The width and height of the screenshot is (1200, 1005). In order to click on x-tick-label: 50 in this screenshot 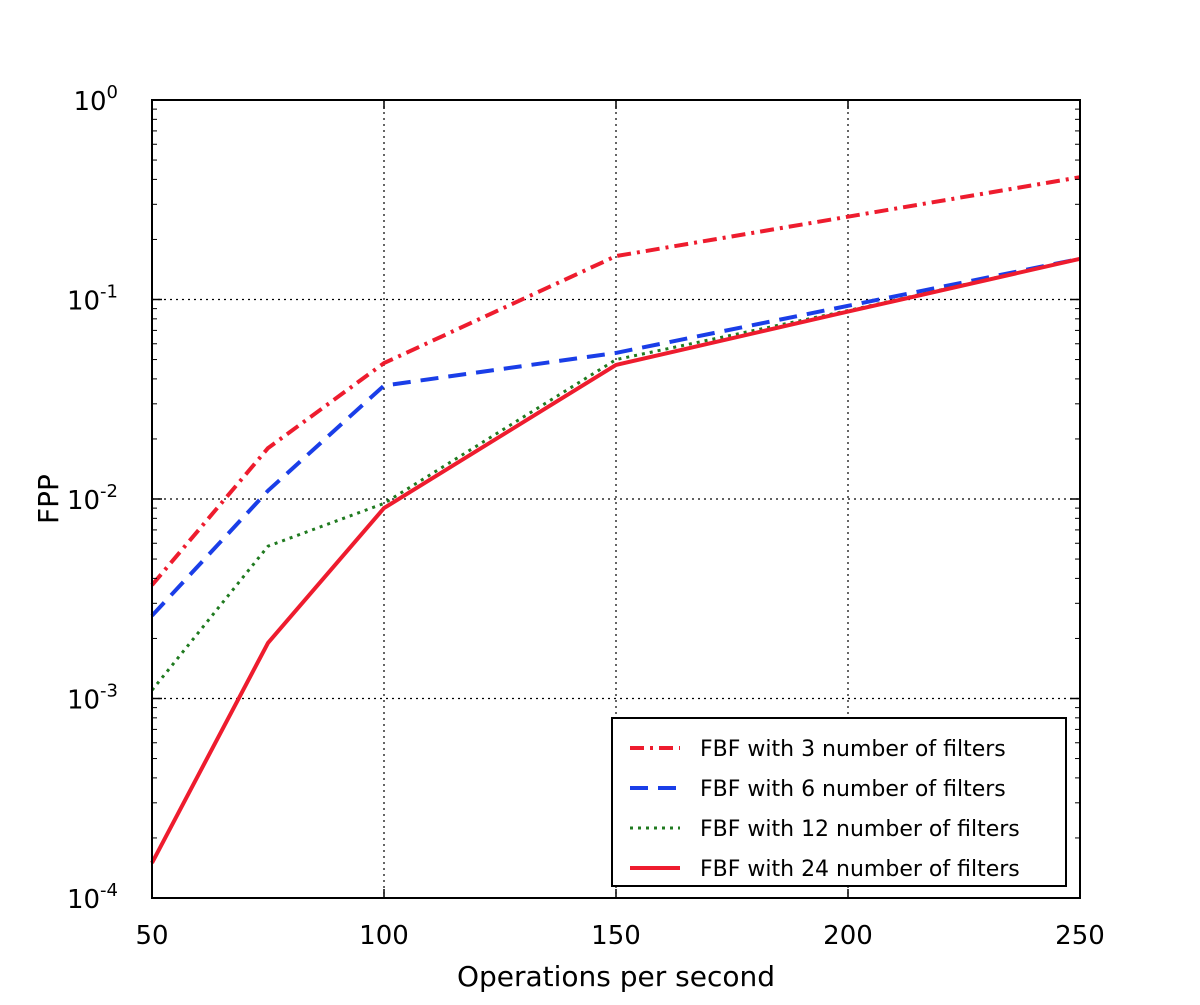, I will do `click(151, 936)`.